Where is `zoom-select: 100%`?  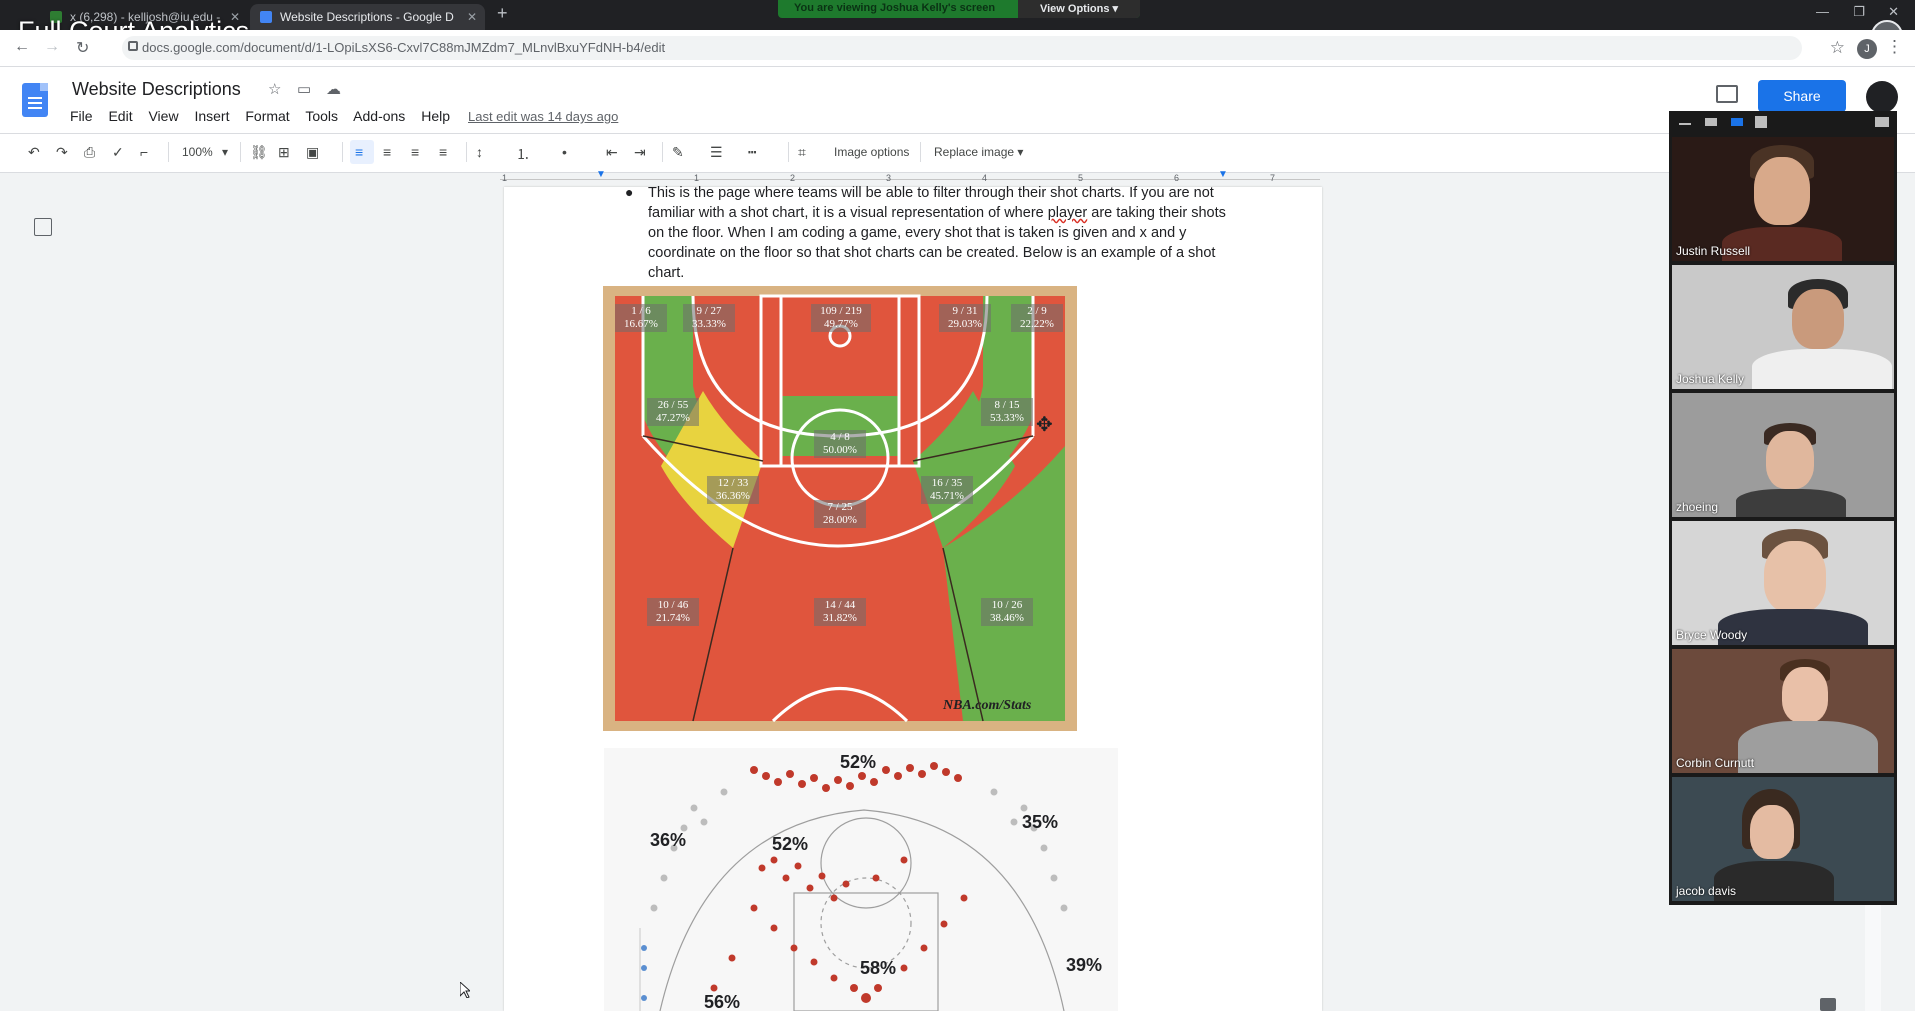
zoom-select: 100% is located at coordinates (197, 152).